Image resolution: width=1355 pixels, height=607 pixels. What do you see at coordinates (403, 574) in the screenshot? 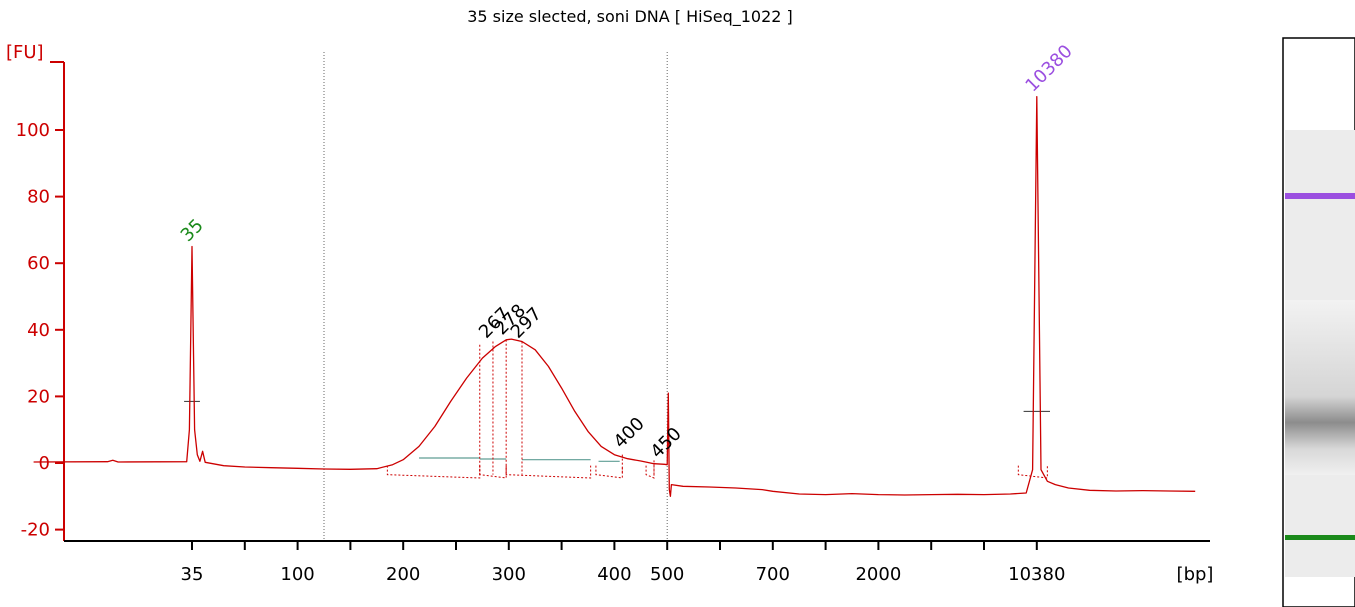
I see `x-tick-label: 200` at bounding box center [403, 574].